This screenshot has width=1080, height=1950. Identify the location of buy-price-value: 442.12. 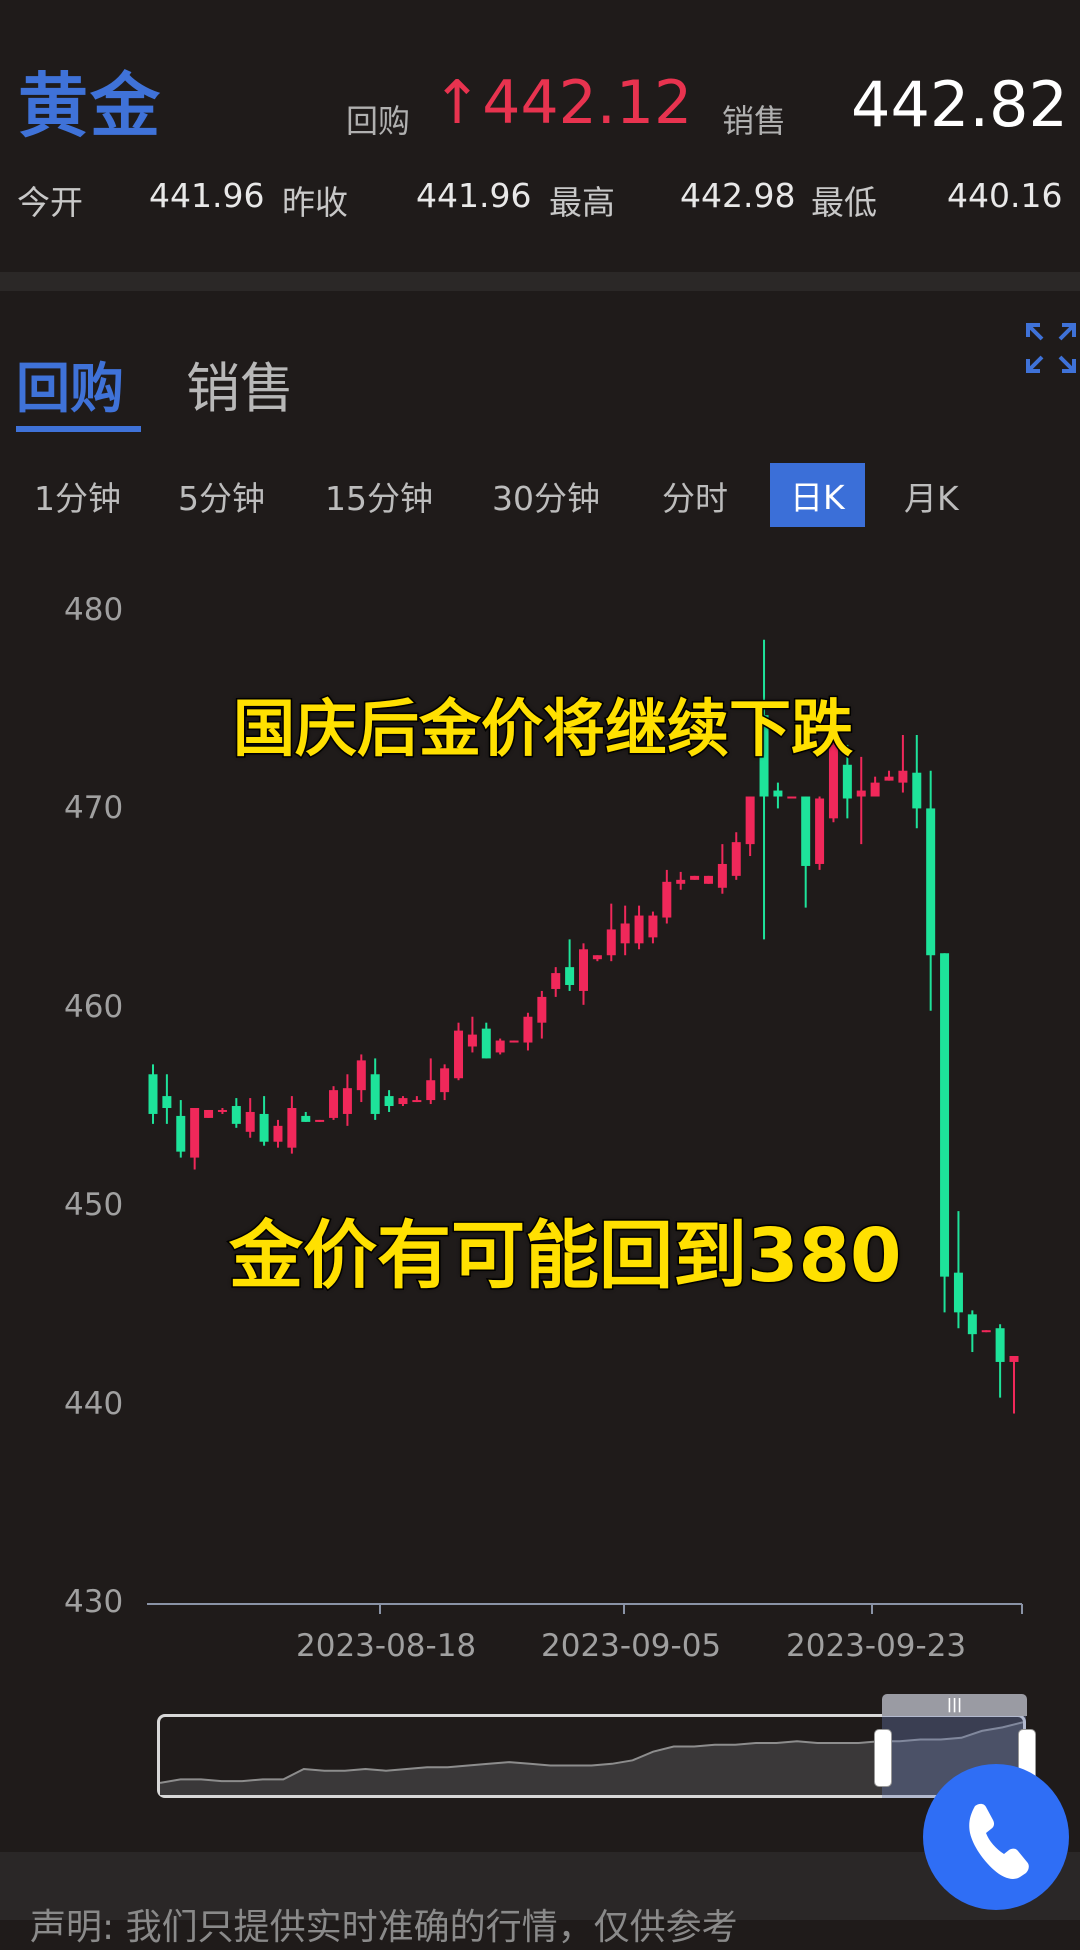
(587, 103).